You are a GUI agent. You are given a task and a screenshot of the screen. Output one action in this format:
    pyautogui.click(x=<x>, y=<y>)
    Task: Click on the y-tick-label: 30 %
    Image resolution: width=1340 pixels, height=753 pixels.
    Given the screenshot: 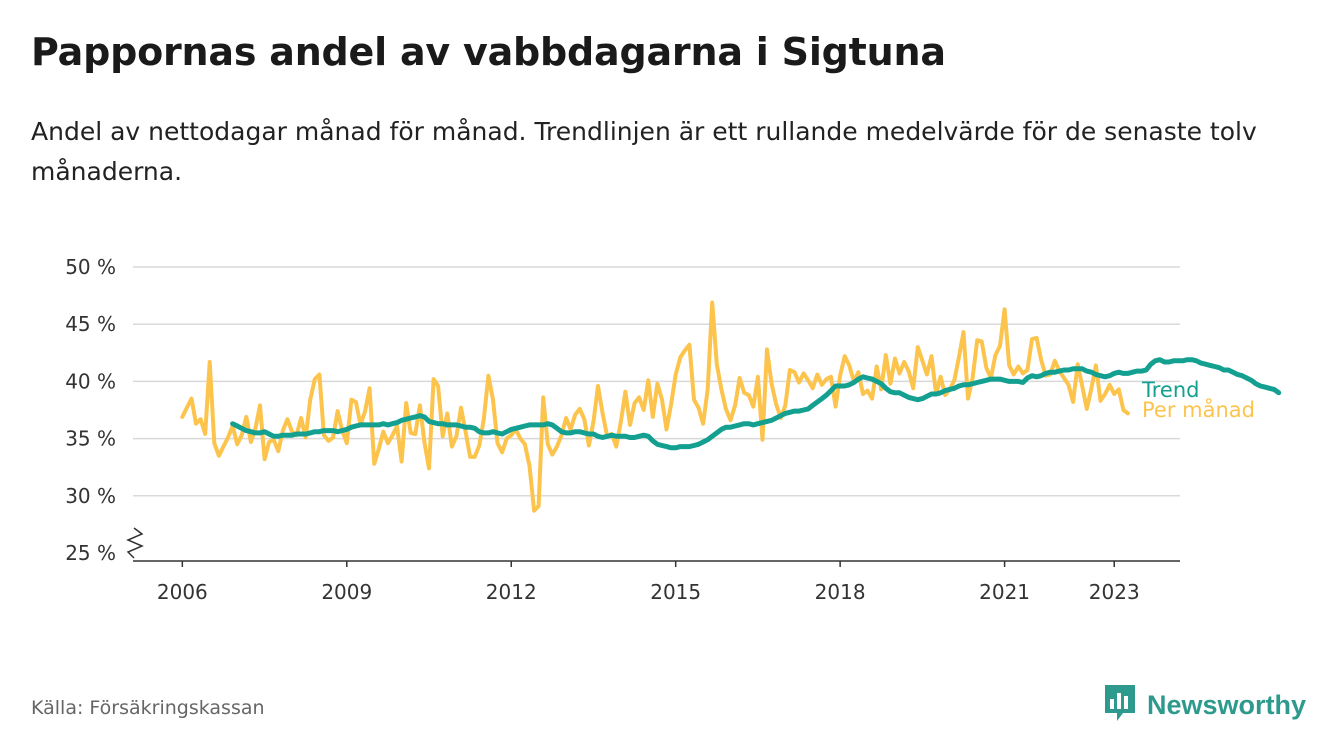 What is the action you would take?
    pyautogui.click(x=90, y=496)
    